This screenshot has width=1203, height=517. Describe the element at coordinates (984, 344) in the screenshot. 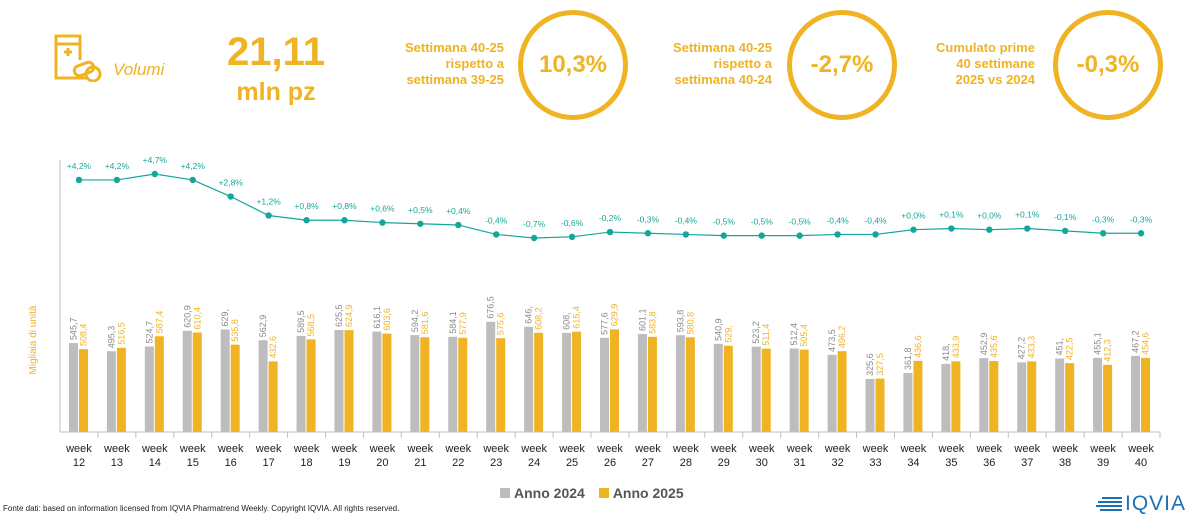

I see `bar-label-2024: 452,9` at that location.